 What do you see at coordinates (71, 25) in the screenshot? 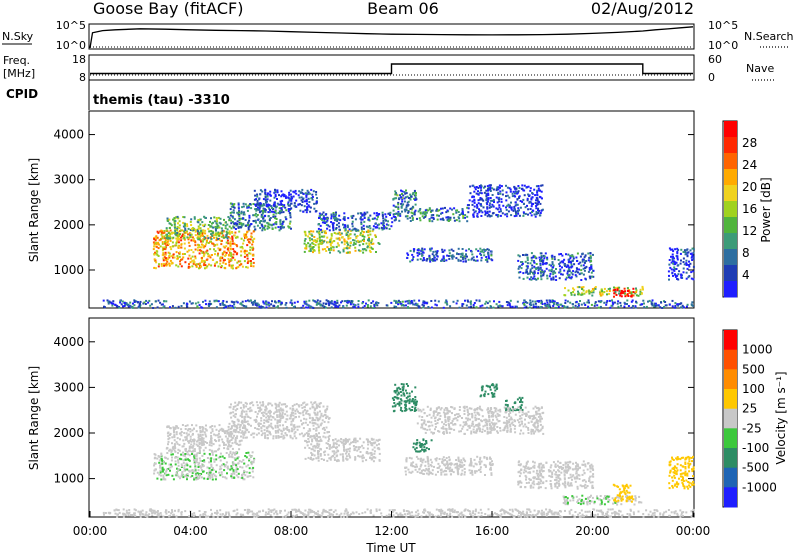
I see `noise-left-tick-top: 10^5` at bounding box center [71, 25].